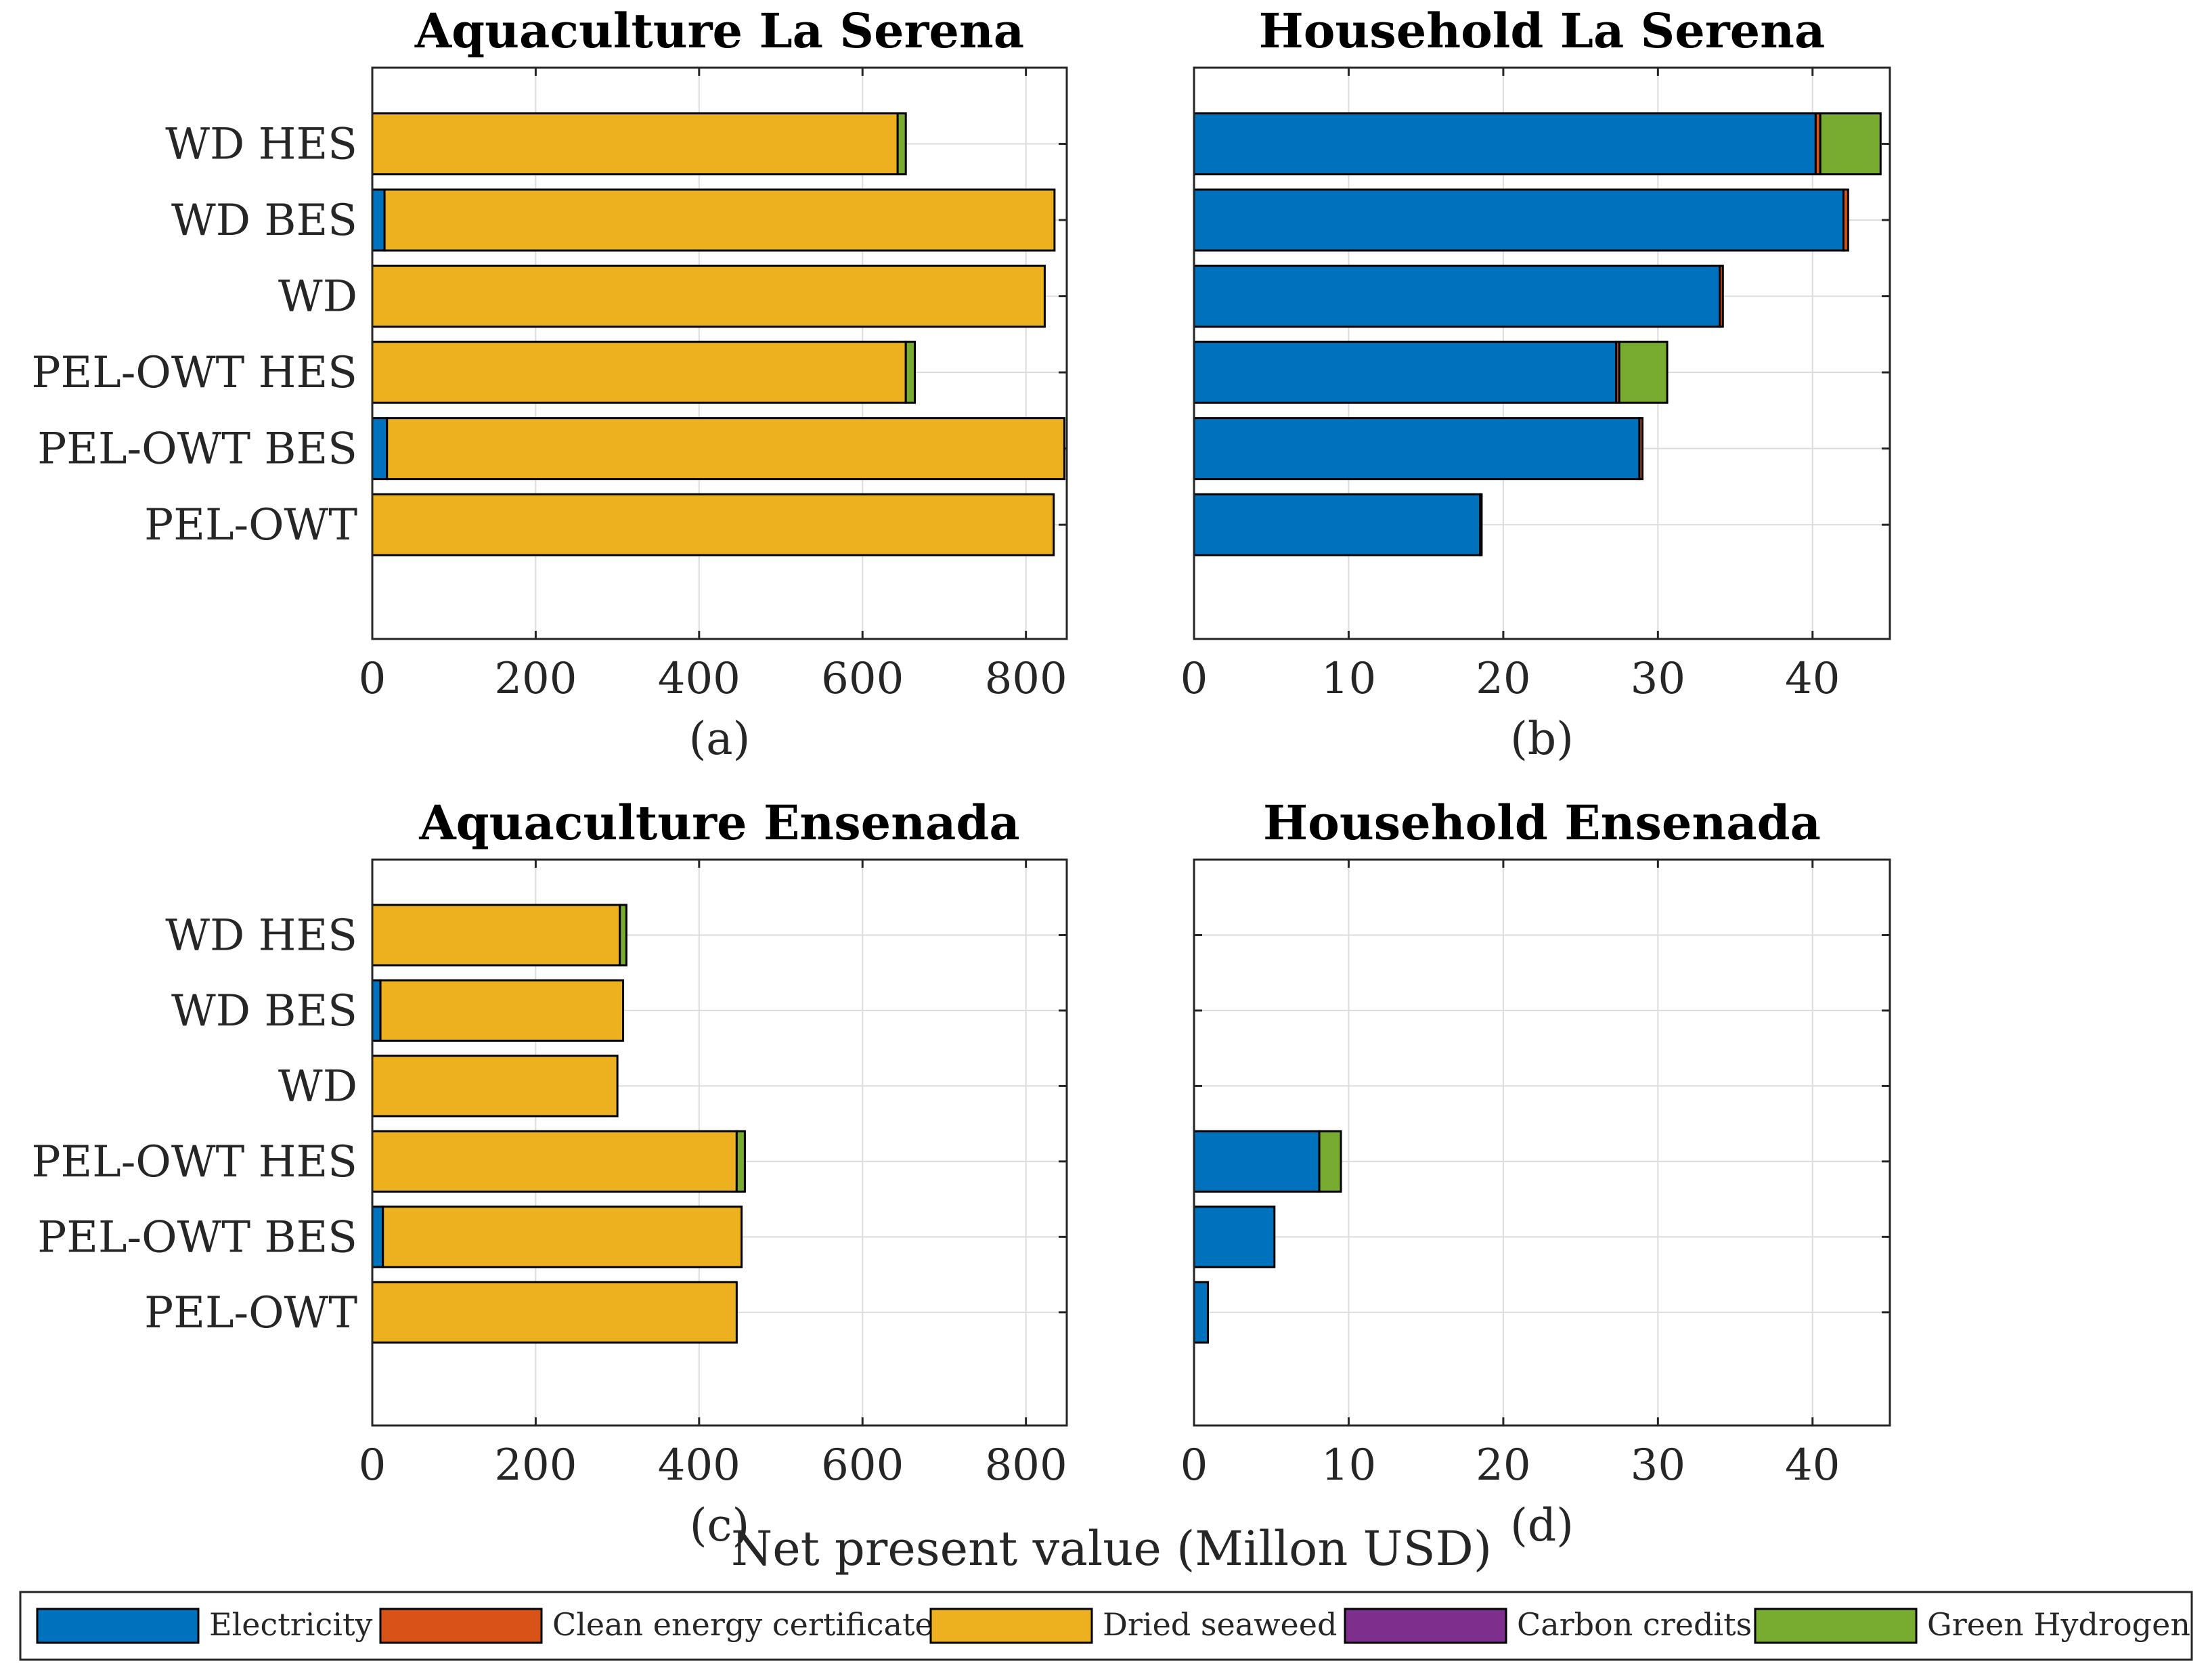  Describe the element at coordinates (290, 1624) in the screenshot. I see `legend-label: Electricity` at that location.